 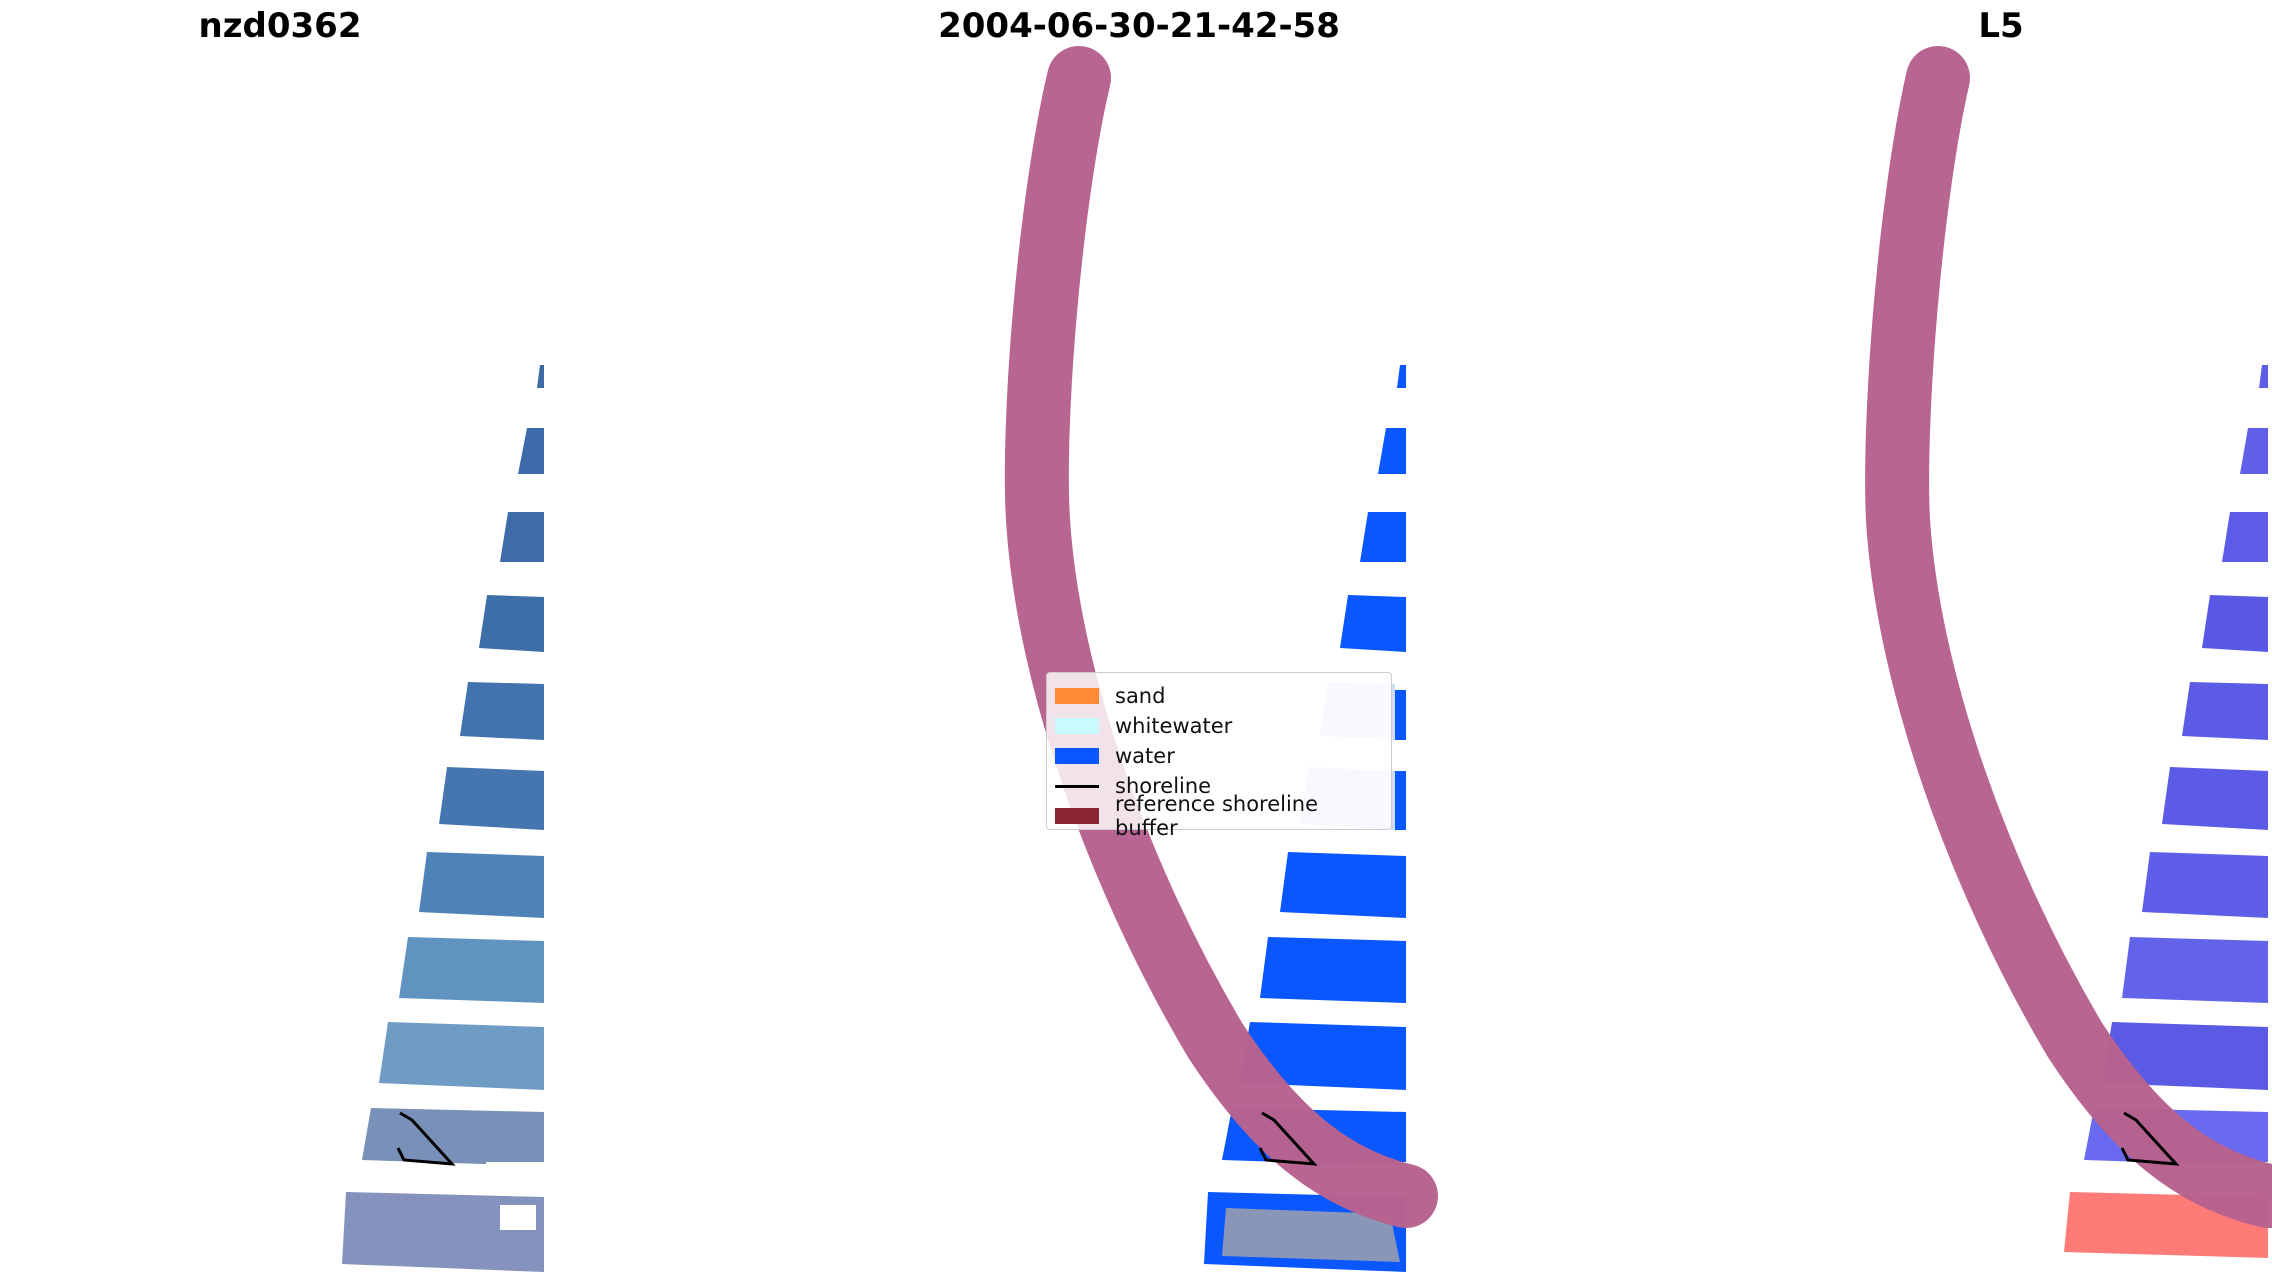 What do you see at coordinates (1174, 726) in the screenshot?
I see `legend-label: whitewater` at bounding box center [1174, 726].